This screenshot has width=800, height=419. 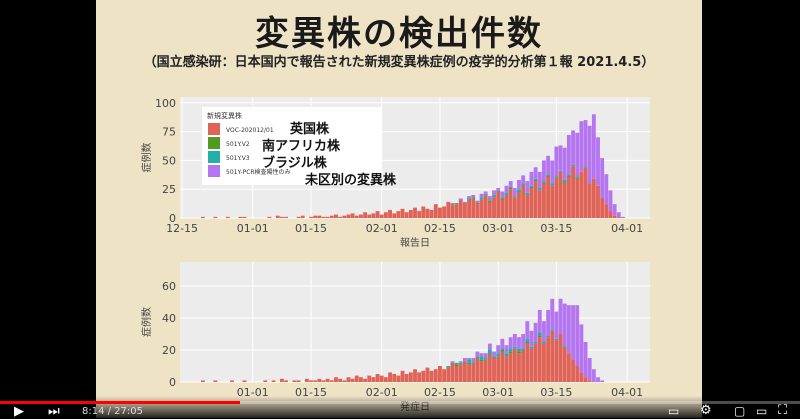 What do you see at coordinates (120, 402) in the screenshot?
I see `progress-played` at bounding box center [120, 402].